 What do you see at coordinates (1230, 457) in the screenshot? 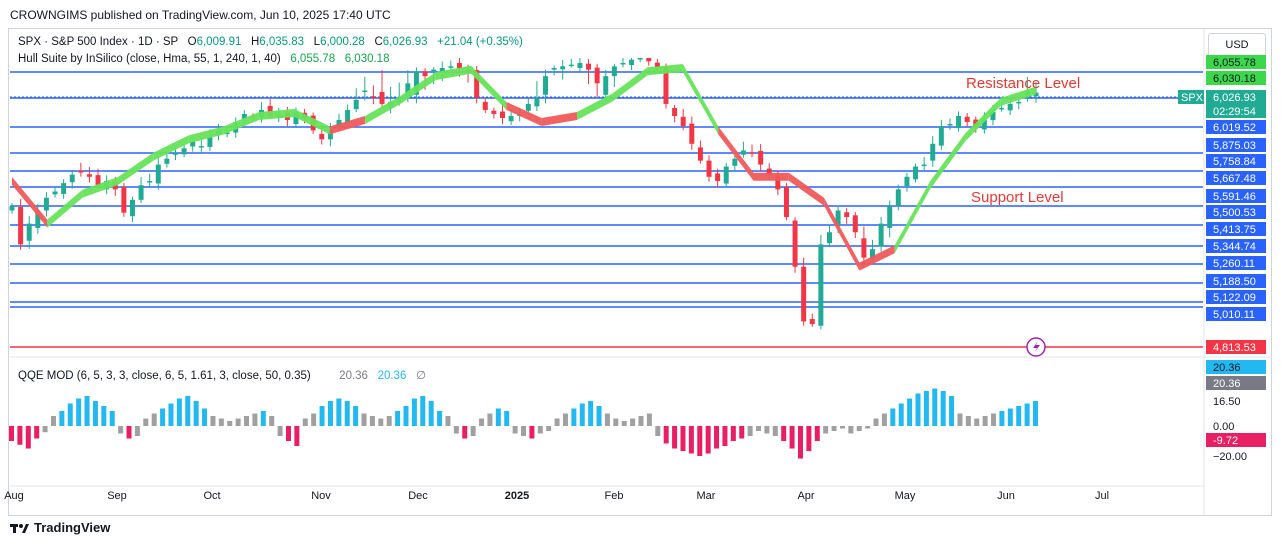
I see `indicator-axis-label: −20.00` at bounding box center [1230, 457].